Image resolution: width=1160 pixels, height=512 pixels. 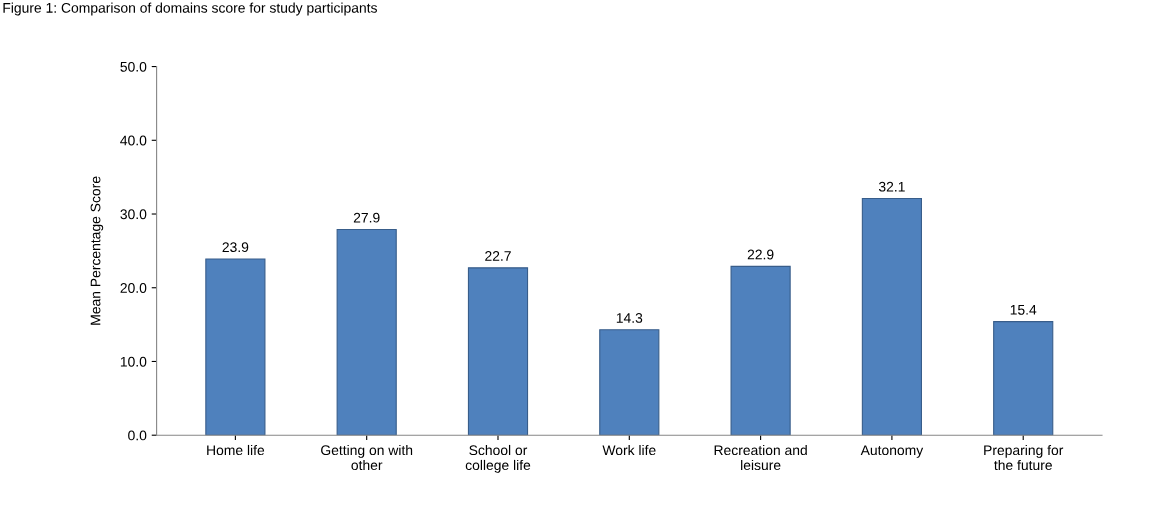 I want to click on x-tick-label: Work life, so click(x=629, y=450).